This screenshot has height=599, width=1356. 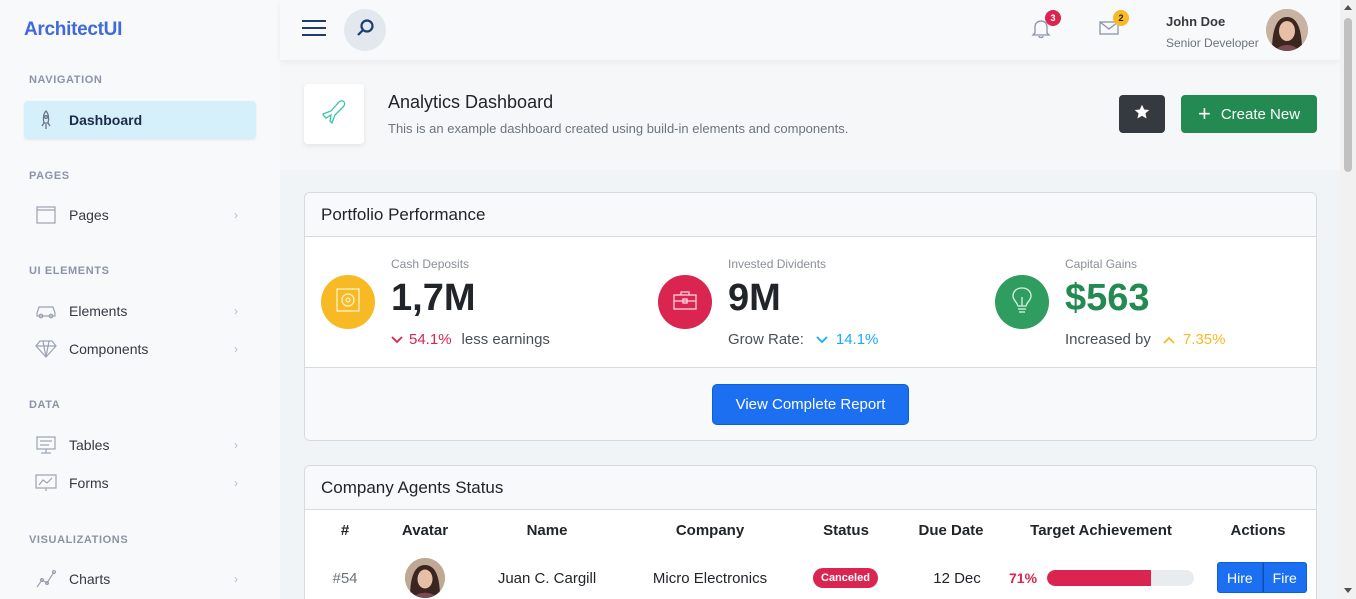 What do you see at coordinates (857, 339) in the screenshot?
I see `metric-trend-pct: 14.1%` at bounding box center [857, 339].